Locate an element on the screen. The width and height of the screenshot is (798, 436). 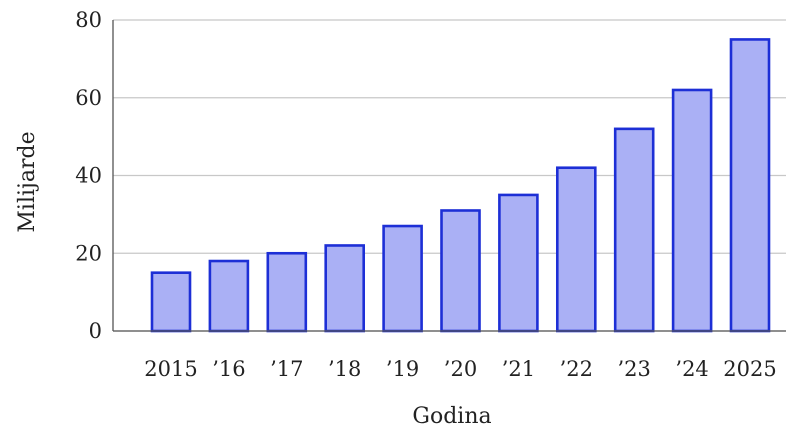
x-tick-labels: 2015 ’16 ’17 ’18 ’19 ’20 ’21 ’22 ’23 ’24 2025 is located at coordinates (460, 369).